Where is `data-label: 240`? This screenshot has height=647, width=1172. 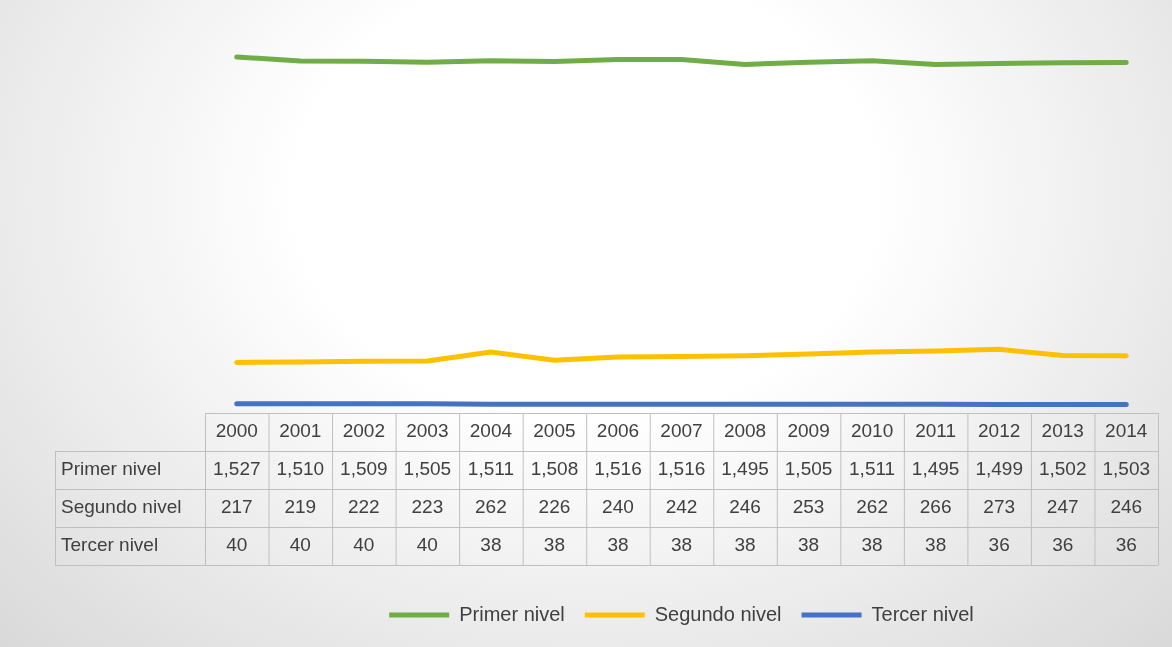 data-label: 240 is located at coordinates (618, 507).